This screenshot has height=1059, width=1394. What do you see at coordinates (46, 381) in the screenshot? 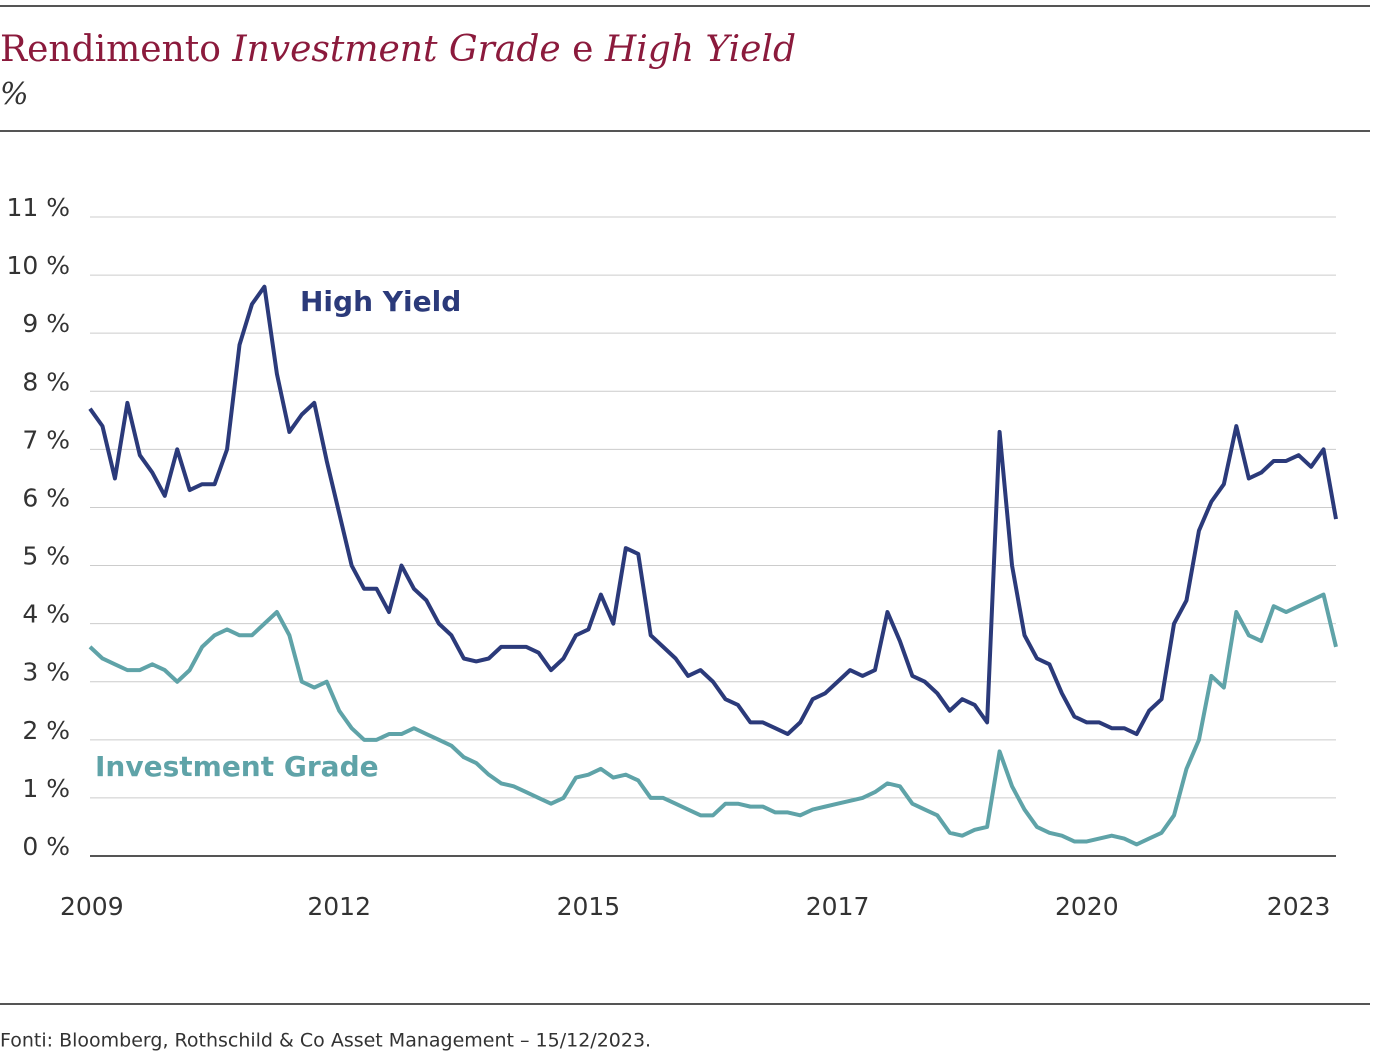
I see `y-tick-label: 8 %` at bounding box center [46, 381].